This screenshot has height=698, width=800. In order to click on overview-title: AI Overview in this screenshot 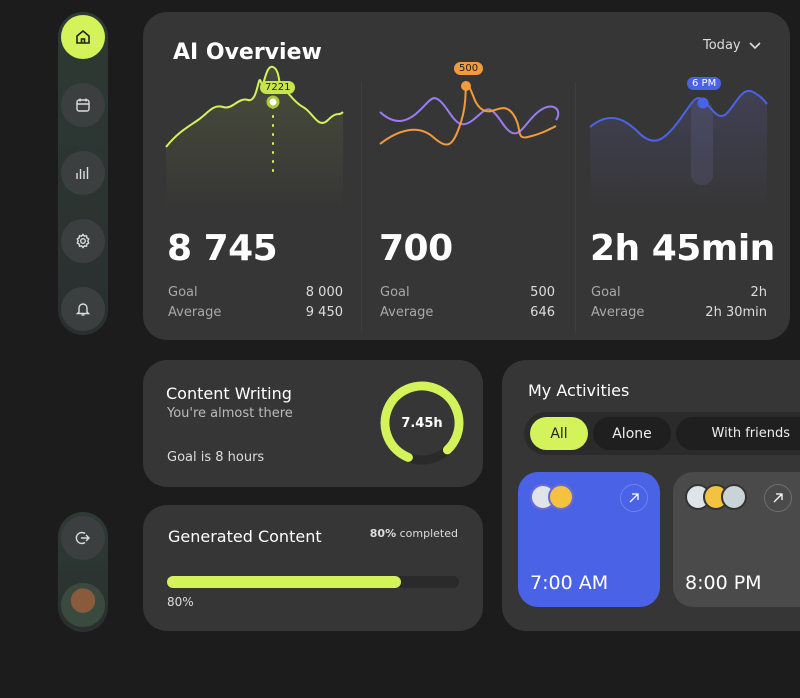, I will do `click(247, 52)`.